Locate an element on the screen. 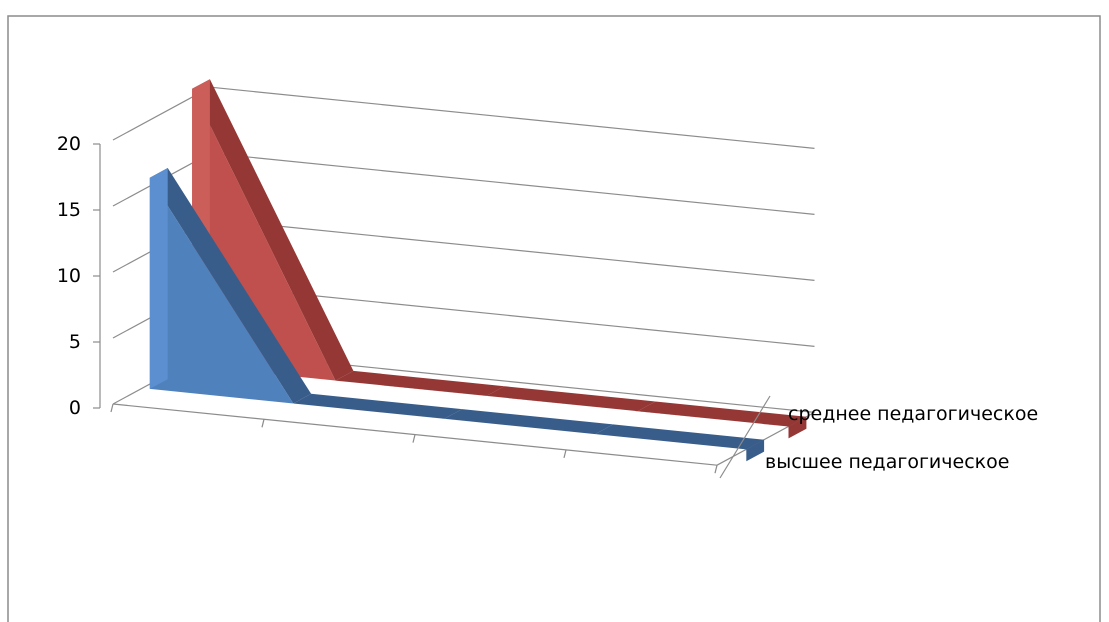  x-axis is located at coordinates (414, 438).